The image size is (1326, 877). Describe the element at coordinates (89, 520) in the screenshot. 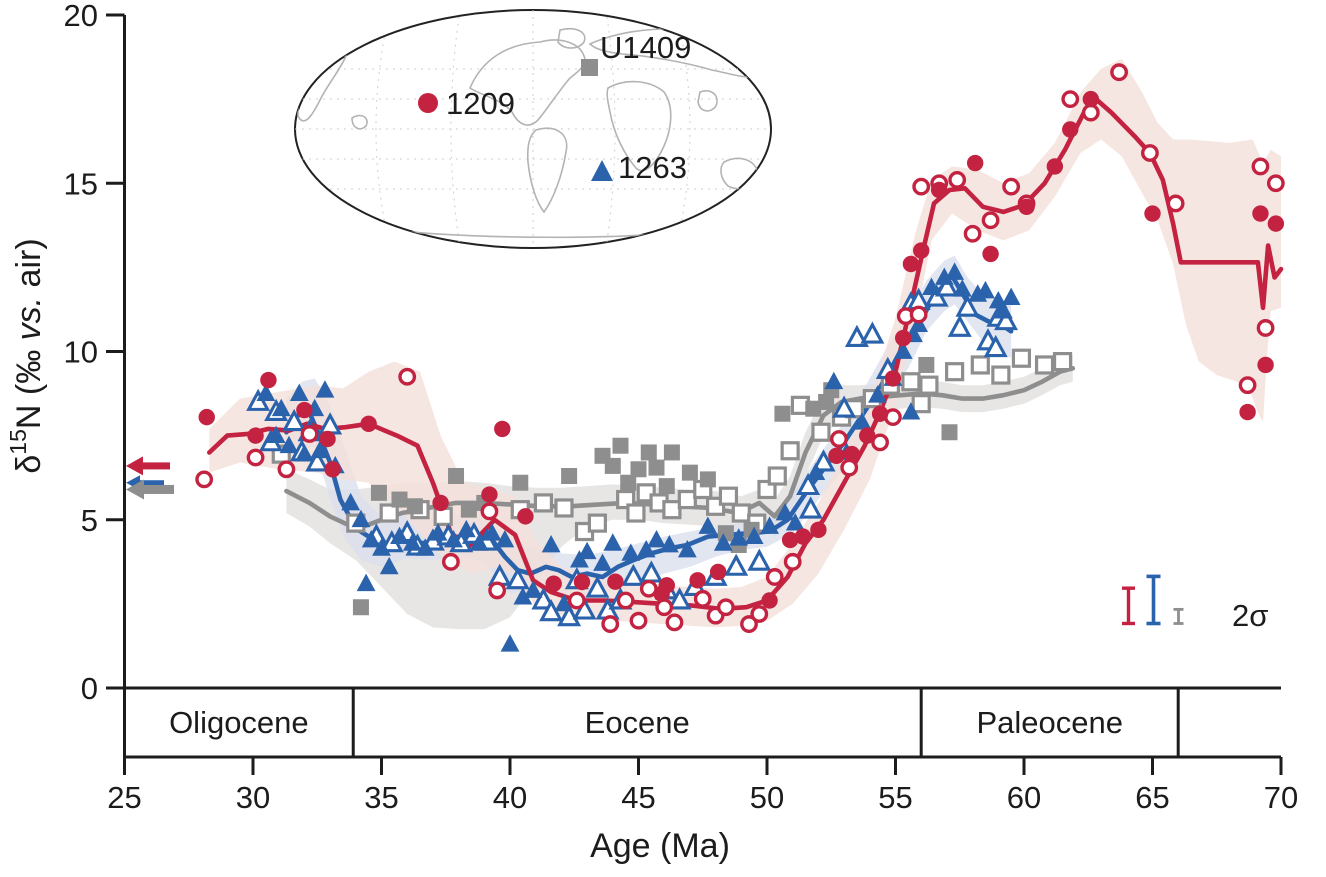

I see `y-tick-label: 5` at that location.